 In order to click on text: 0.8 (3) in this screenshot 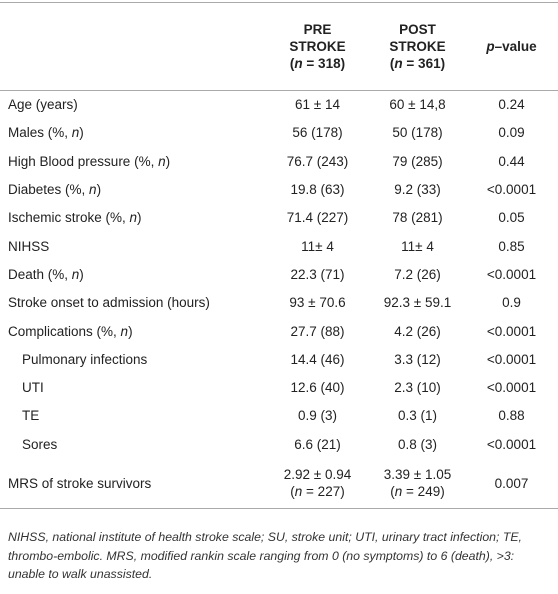, I will do `click(417, 444)`.